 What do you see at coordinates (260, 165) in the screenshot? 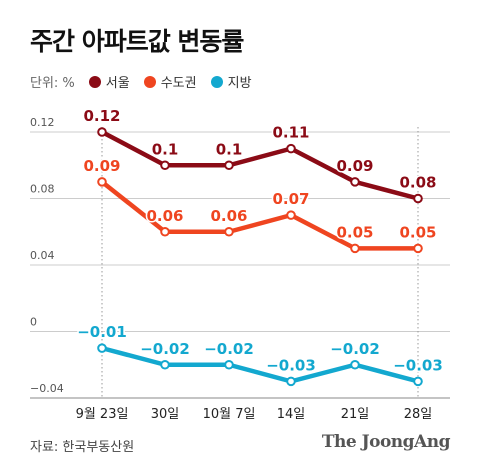
I see `series-line-seoul` at bounding box center [260, 165].